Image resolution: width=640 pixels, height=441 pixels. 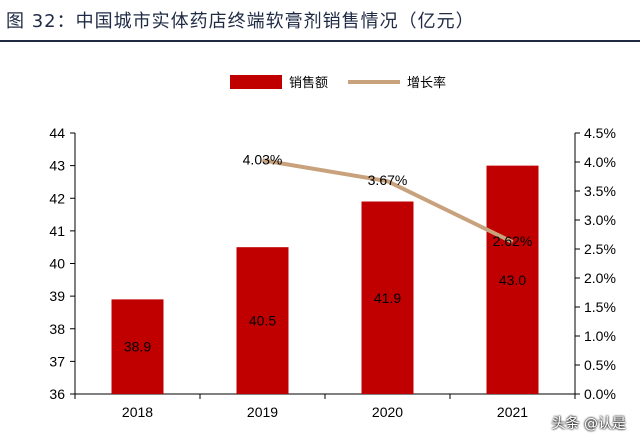 I want to click on chart-title: 图 32：中国城市实体药店终端软膏剂销售情况（亿元）, so click(x=240, y=21).